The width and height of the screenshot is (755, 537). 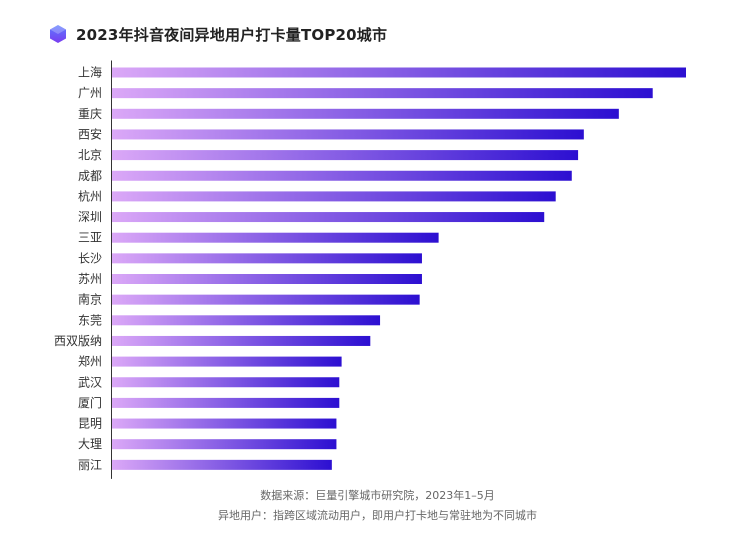 I want to click on category-label: 重庆, so click(x=90, y=114).